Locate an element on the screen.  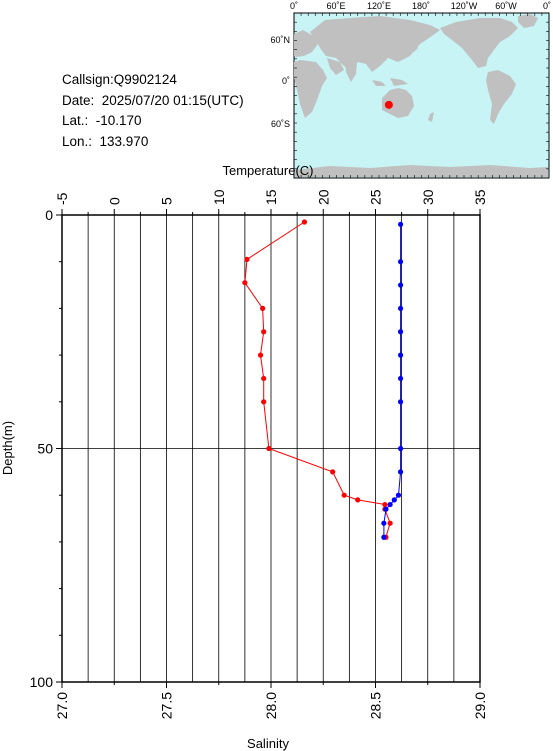
land-antarctica is located at coordinates (421, 171).